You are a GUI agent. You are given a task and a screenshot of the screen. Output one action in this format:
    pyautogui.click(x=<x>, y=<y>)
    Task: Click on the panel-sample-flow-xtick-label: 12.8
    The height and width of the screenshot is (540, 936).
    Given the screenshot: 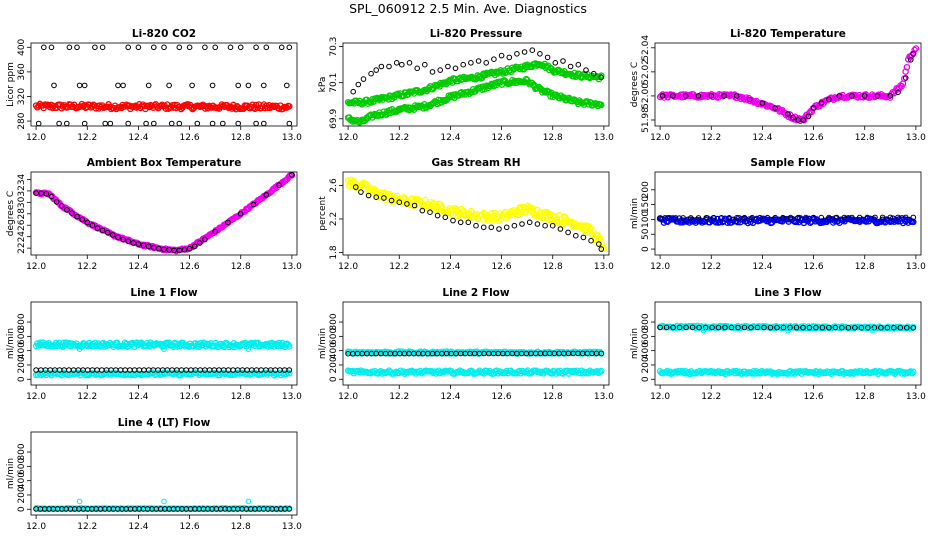 What is the action you would take?
    pyautogui.click(x=865, y=267)
    